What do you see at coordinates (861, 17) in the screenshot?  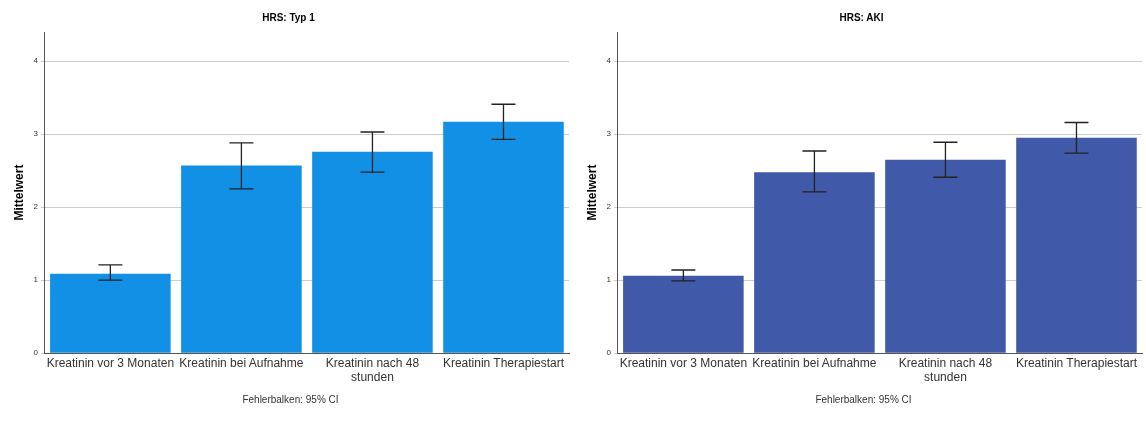 I see `chart-title: HRS: AKI` at bounding box center [861, 17].